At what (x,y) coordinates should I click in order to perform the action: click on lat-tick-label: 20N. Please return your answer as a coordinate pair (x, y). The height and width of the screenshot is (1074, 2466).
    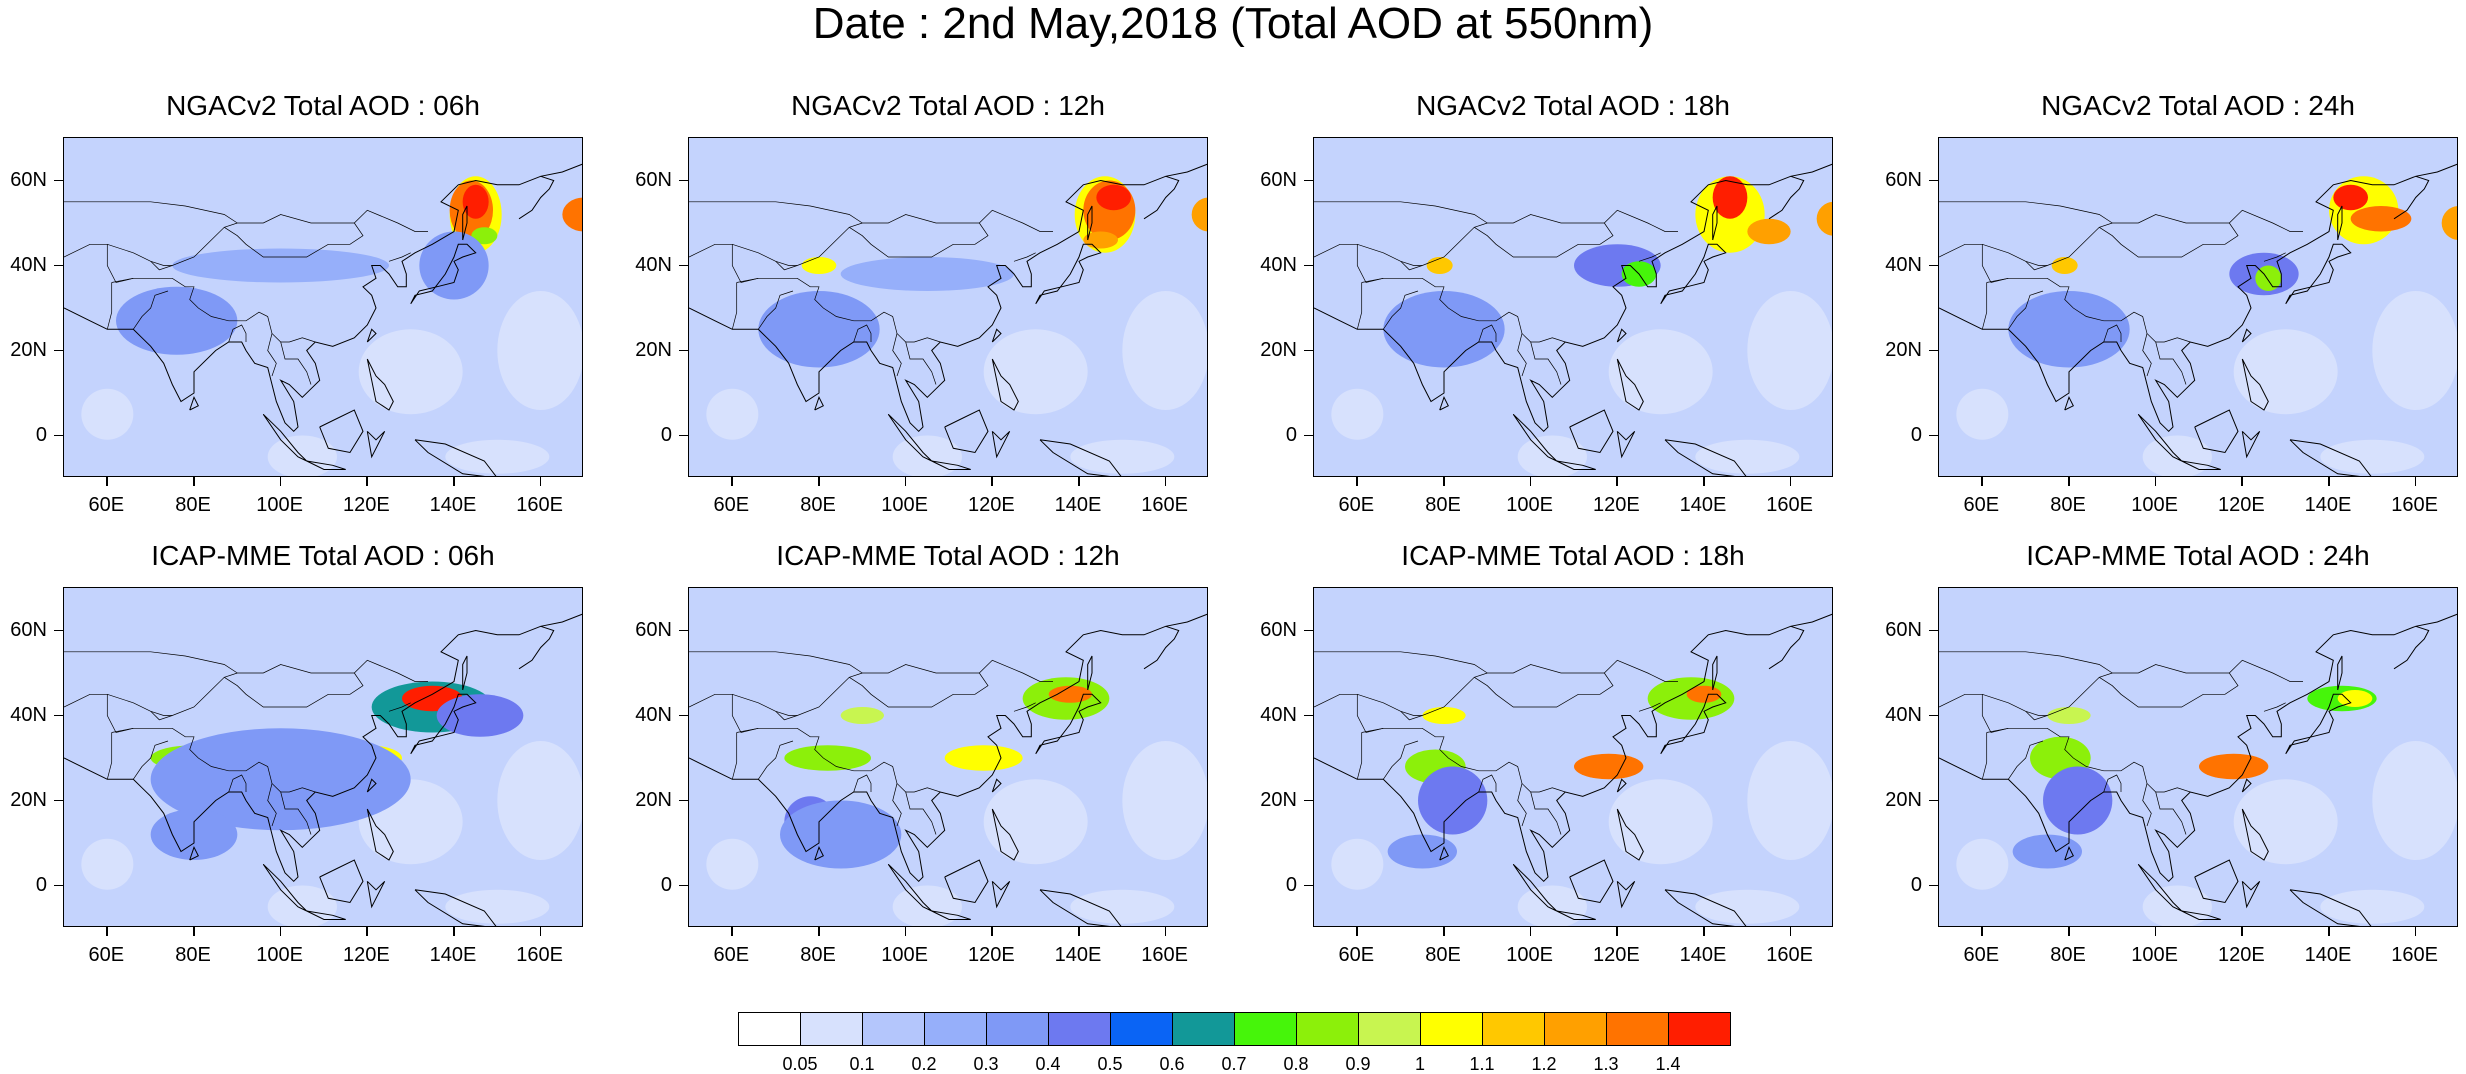
    Looking at the image, I should click on (1278, 349).